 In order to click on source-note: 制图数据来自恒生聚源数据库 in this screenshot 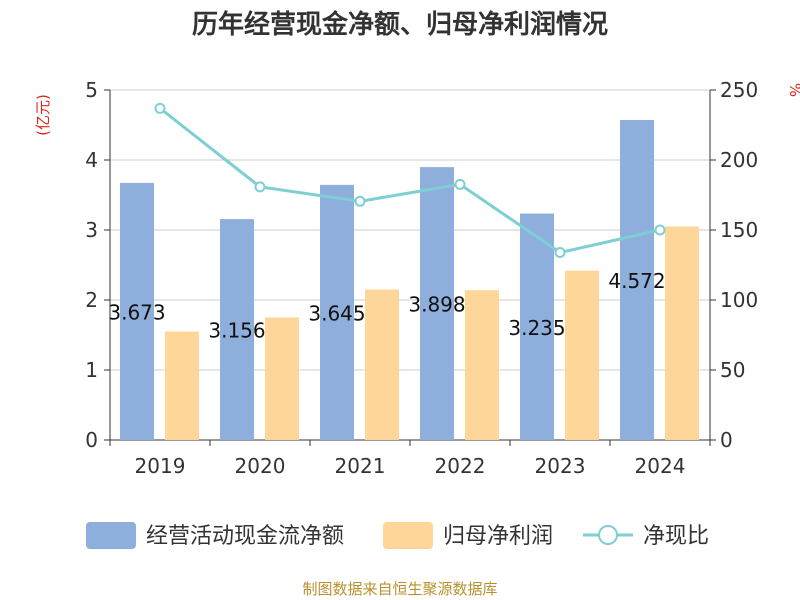, I will do `click(399, 589)`.